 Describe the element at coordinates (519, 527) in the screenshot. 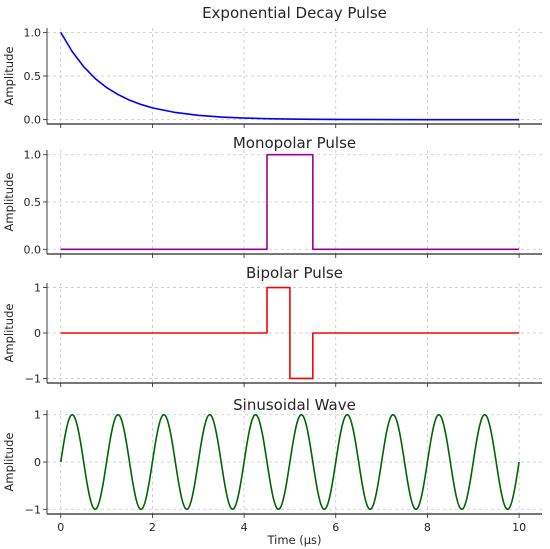

I see `x-tick-label: 10` at that location.